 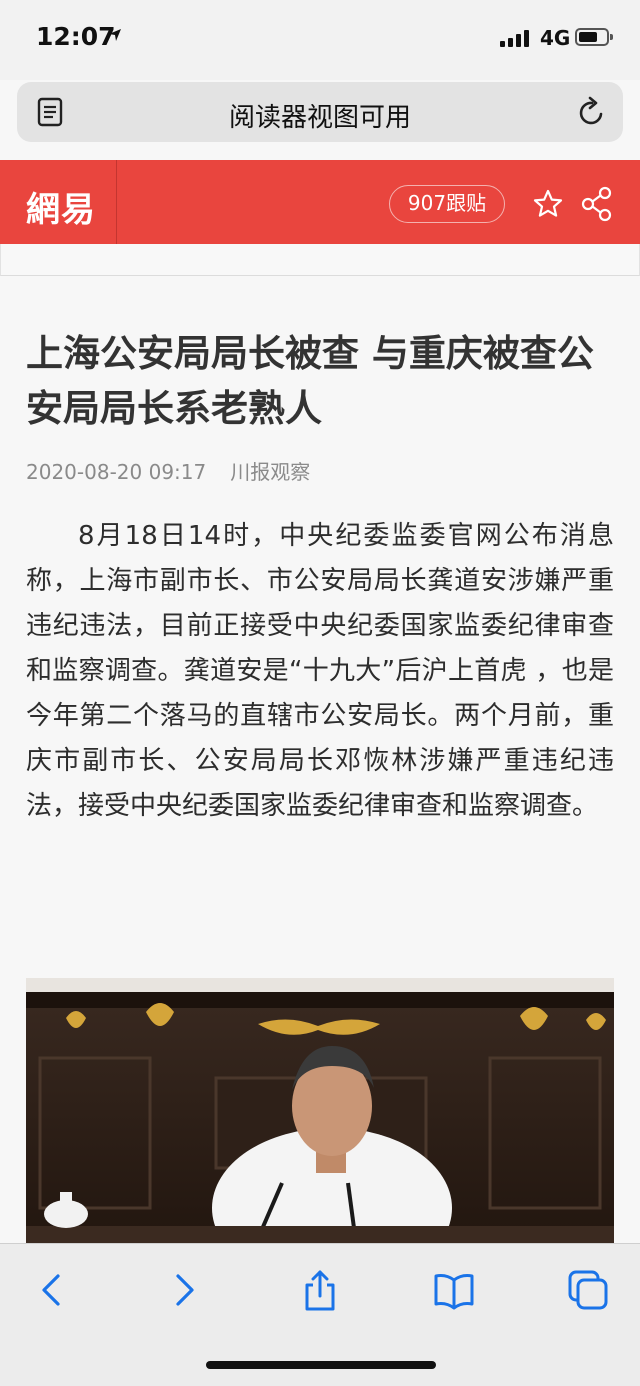 What do you see at coordinates (588, 1290) in the screenshot?
I see `tabs-icon` at bounding box center [588, 1290].